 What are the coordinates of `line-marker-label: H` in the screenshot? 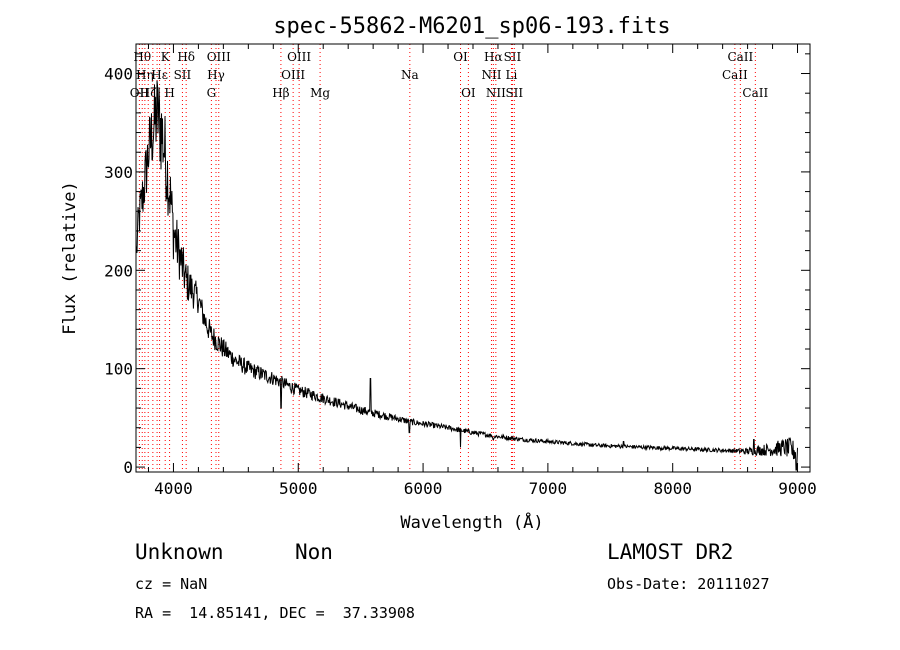 It's located at (169, 93).